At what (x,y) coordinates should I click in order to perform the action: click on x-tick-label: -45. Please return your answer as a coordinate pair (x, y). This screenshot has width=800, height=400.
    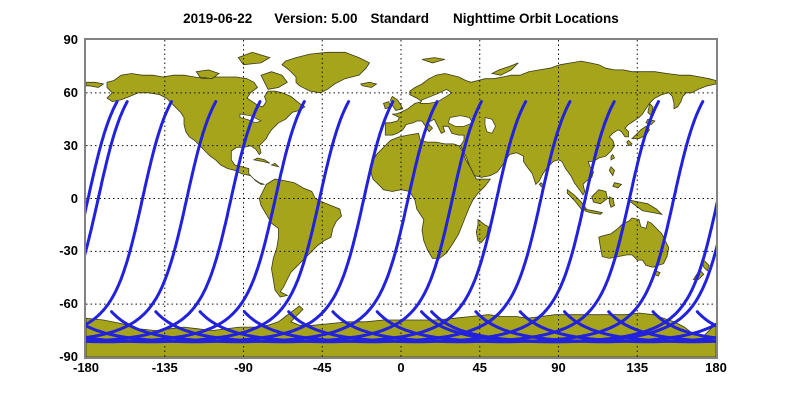
    Looking at the image, I should click on (322, 367).